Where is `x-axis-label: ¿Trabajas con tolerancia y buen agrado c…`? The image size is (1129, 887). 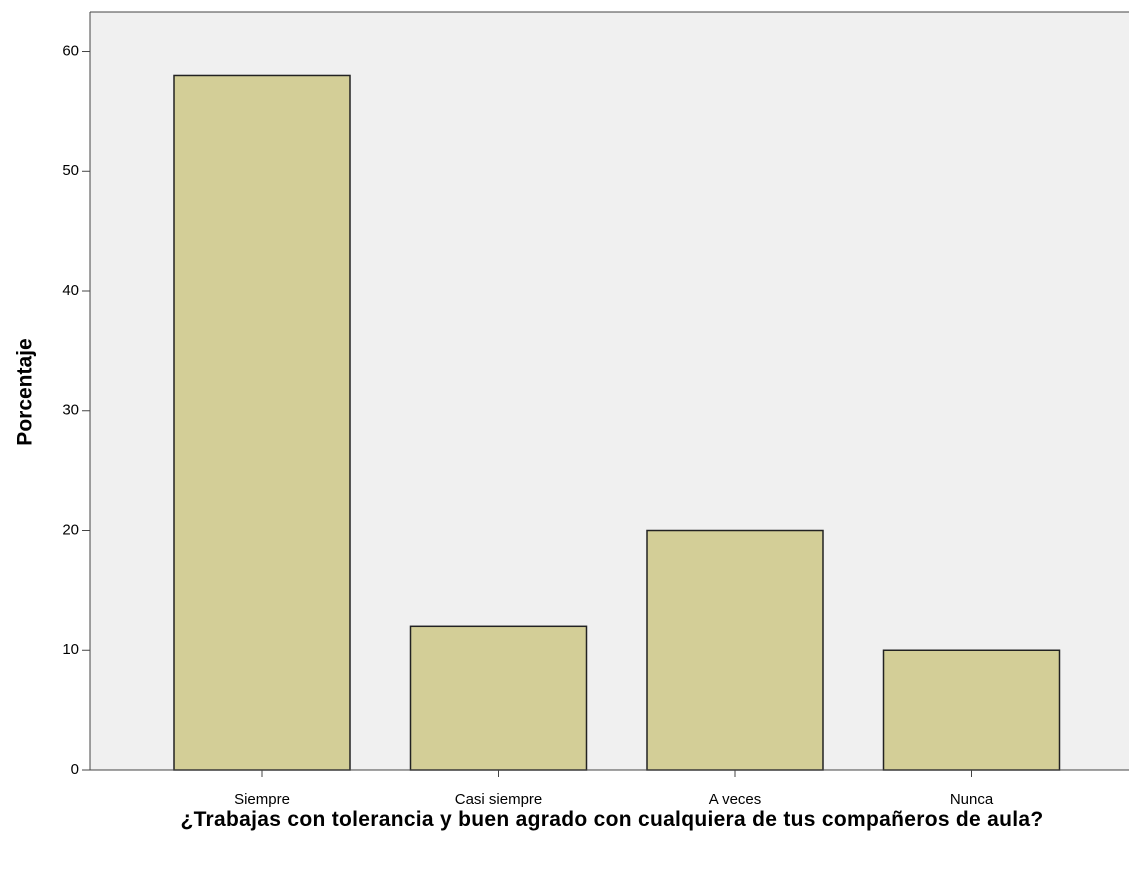
x-axis-label: ¿Trabajas con tolerancia y buen agrado c… is located at coordinates (612, 819).